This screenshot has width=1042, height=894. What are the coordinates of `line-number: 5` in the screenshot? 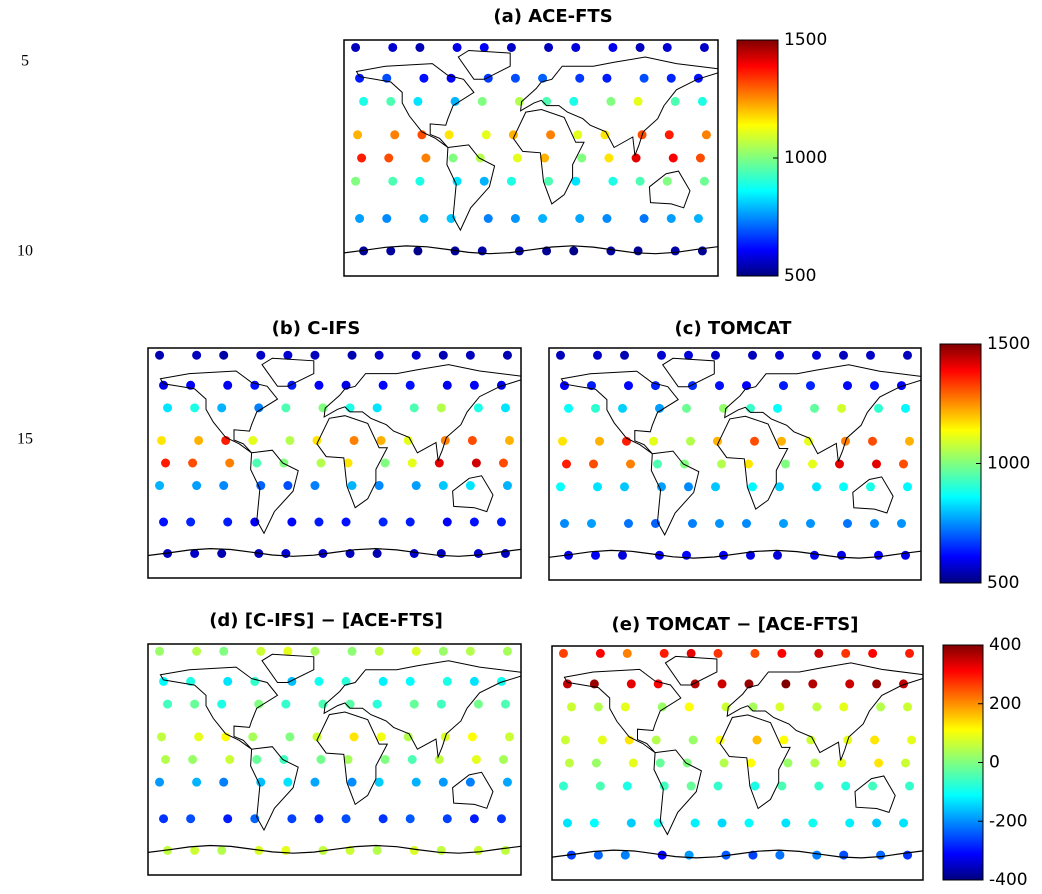 It's located at (25, 61).